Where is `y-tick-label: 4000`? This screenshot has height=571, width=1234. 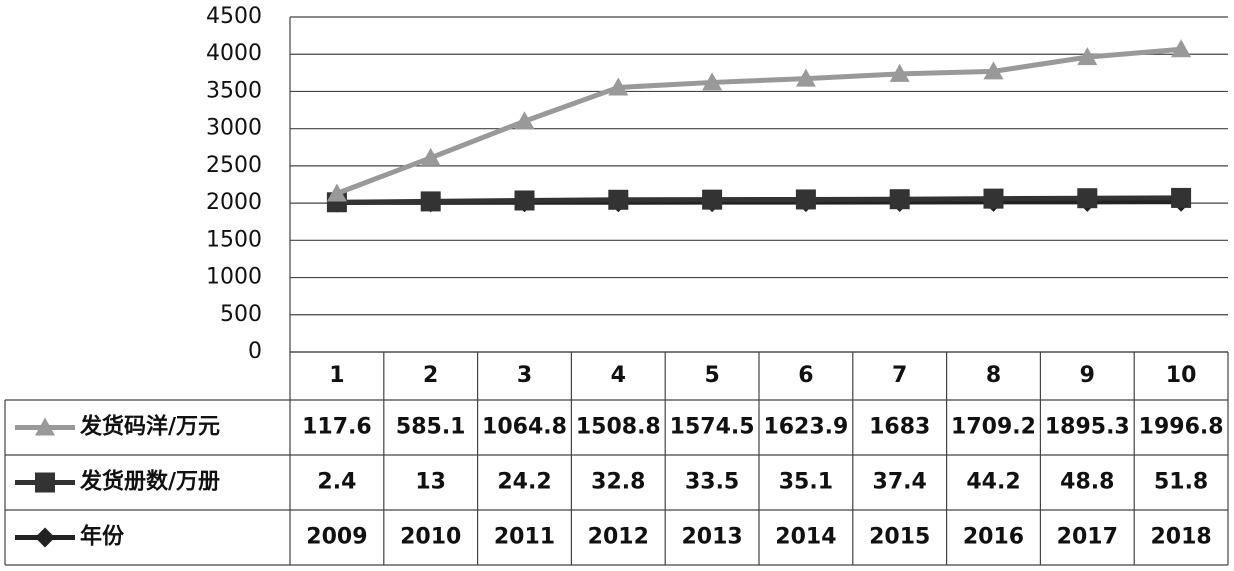
y-tick-label: 4000 is located at coordinates (234, 53).